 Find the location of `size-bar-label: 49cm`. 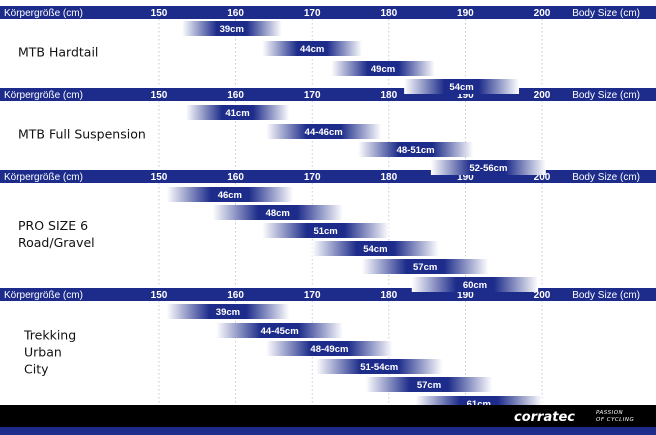

size-bar-label: 49cm is located at coordinates (383, 69).